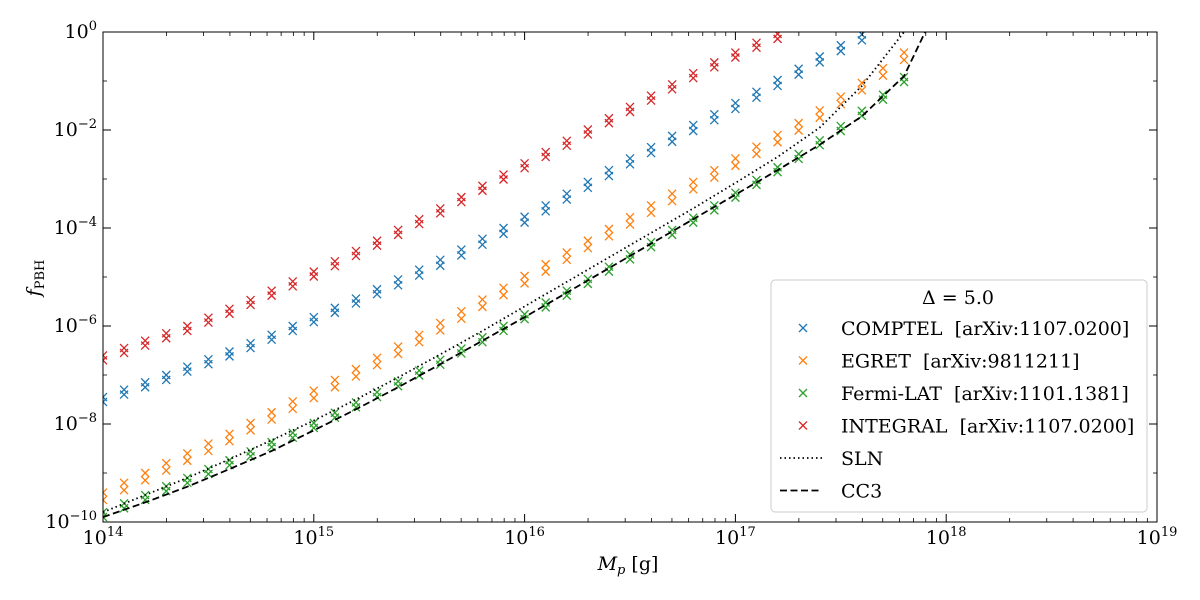 The height and width of the screenshot is (600, 1200). What do you see at coordinates (960, 362) in the screenshot?
I see `legend-label: EGRET [arXiv:9811211]` at bounding box center [960, 362].